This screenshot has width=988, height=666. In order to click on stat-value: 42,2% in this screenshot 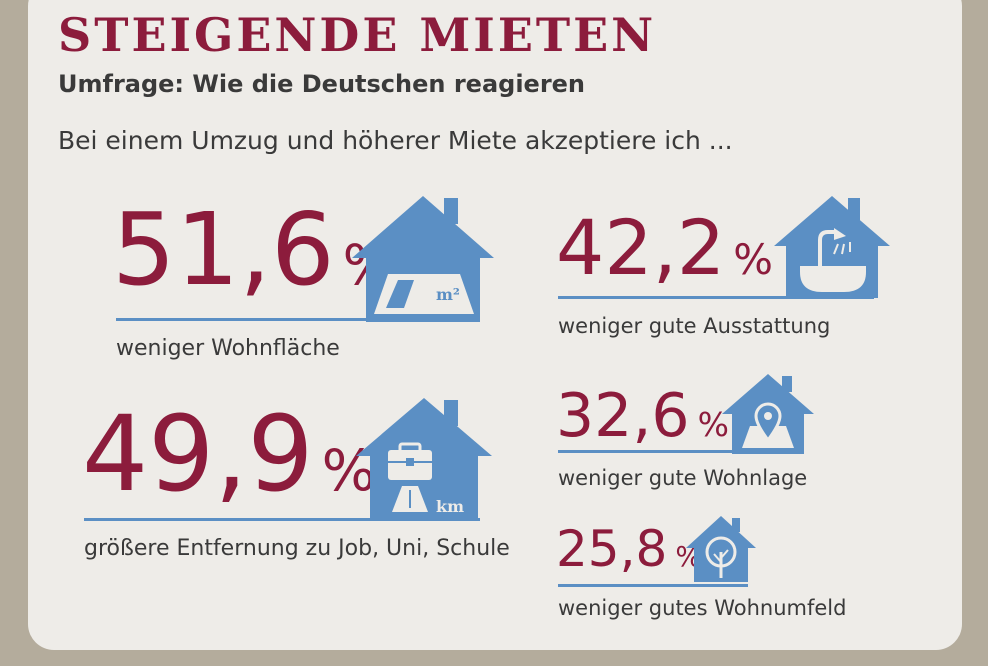, I will do `click(664, 248)`.